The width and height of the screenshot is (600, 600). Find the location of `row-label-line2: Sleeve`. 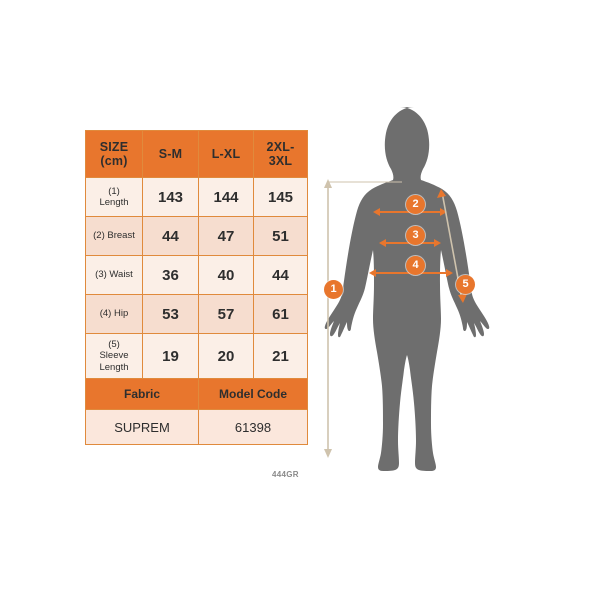

row-label-line2: Sleeve is located at coordinates (114, 356).